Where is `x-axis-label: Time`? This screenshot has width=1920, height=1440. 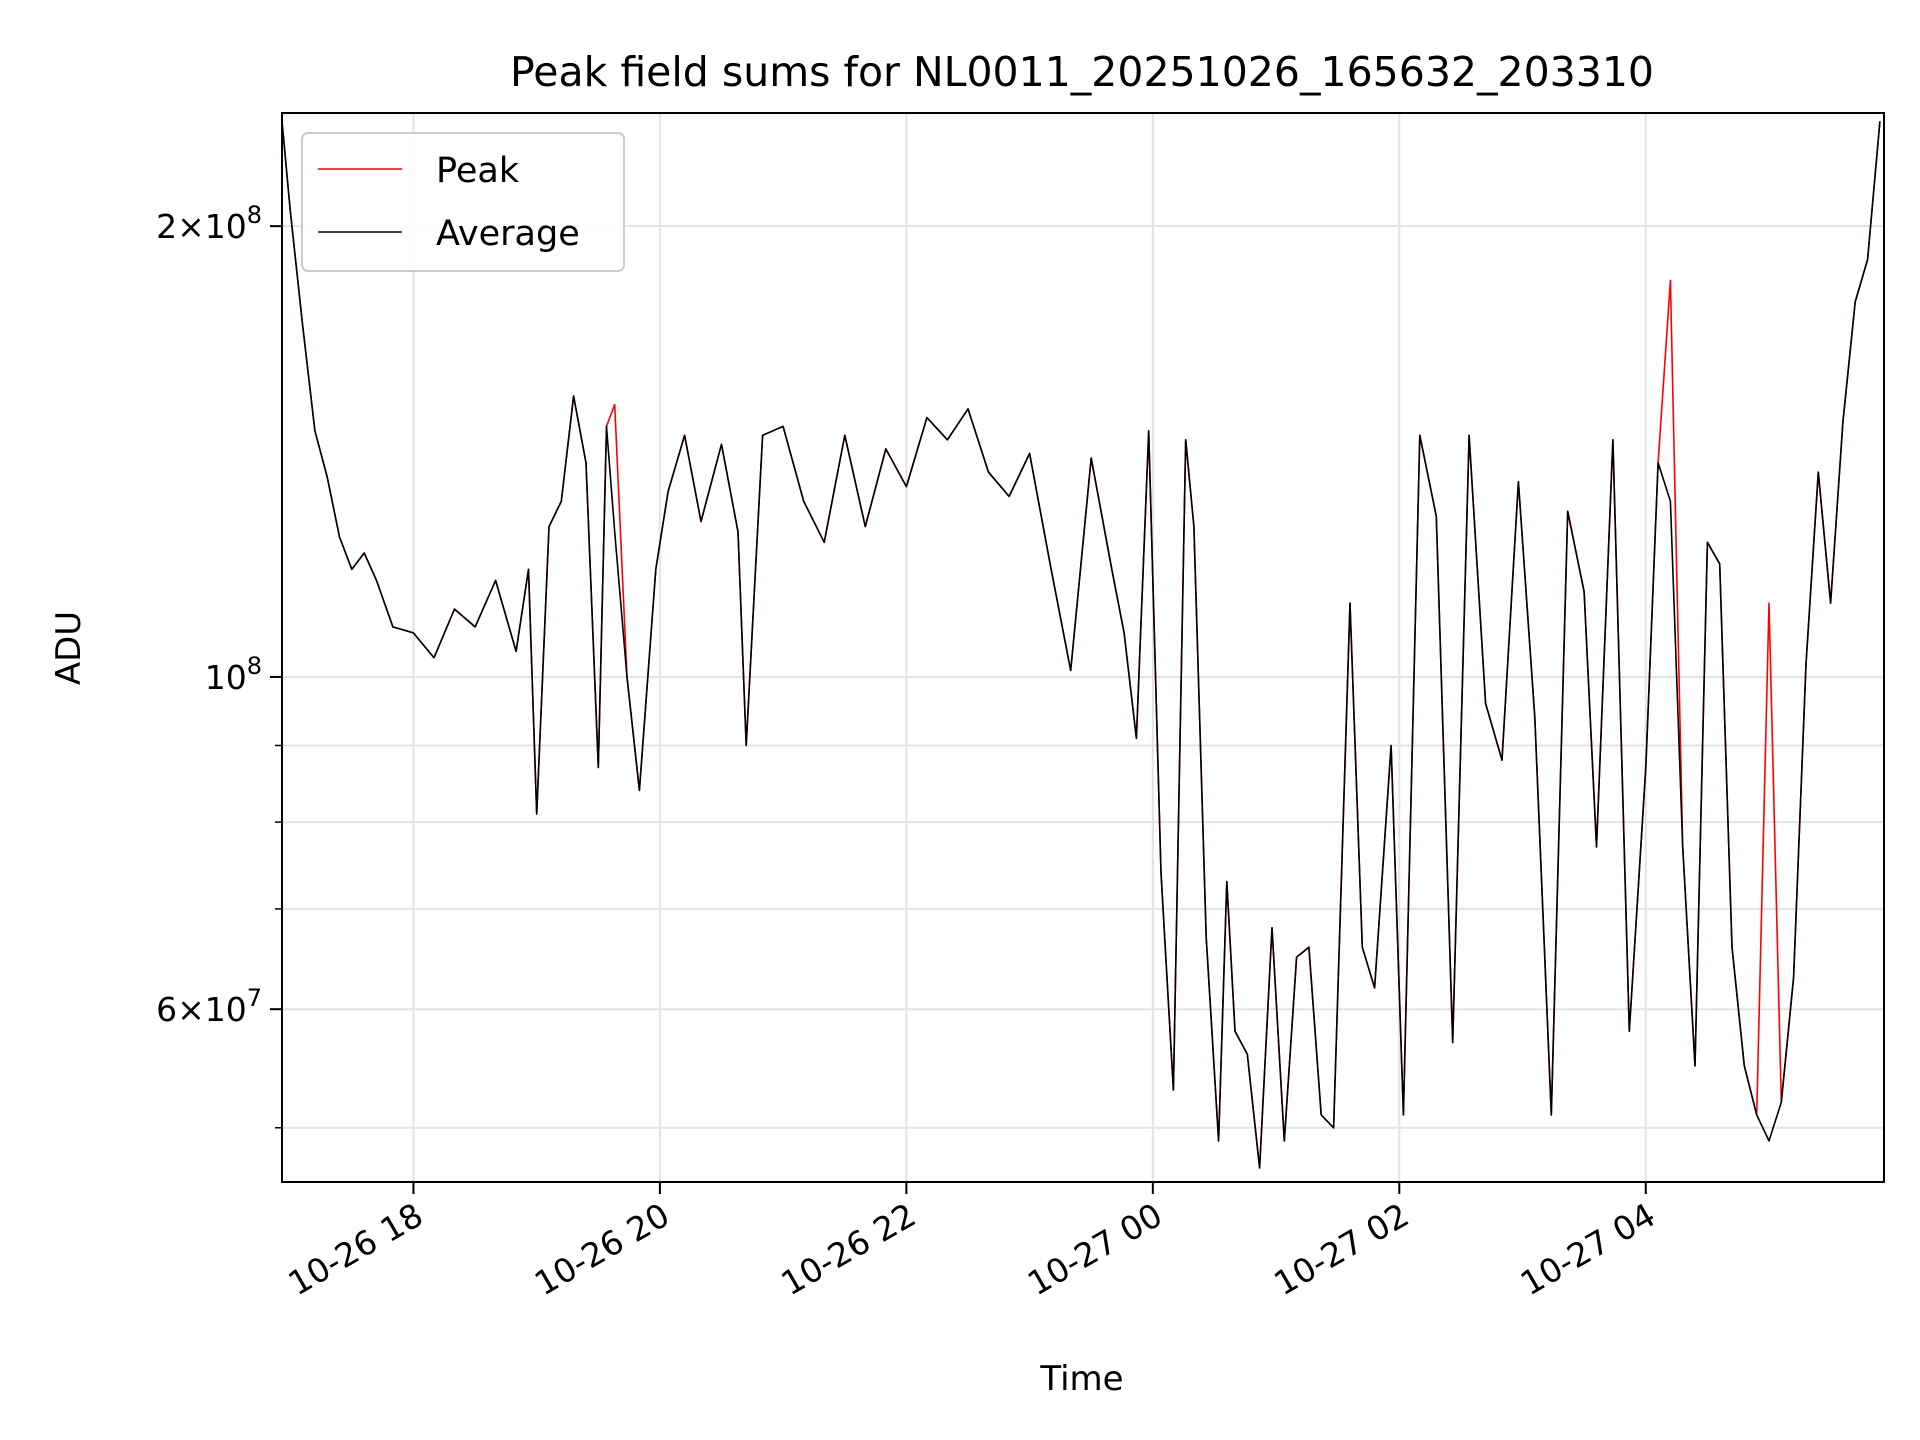
x-axis-label: Time is located at coordinates (1081, 1379).